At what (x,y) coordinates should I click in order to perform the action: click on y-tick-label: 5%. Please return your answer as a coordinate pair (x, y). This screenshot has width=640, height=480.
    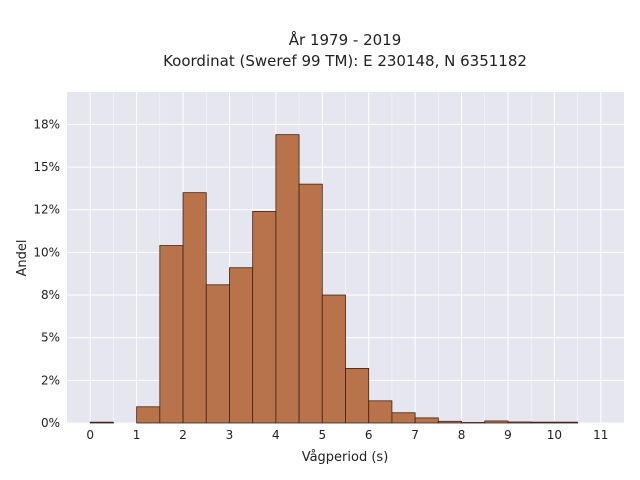
    Looking at the image, I should click on (50, 338).